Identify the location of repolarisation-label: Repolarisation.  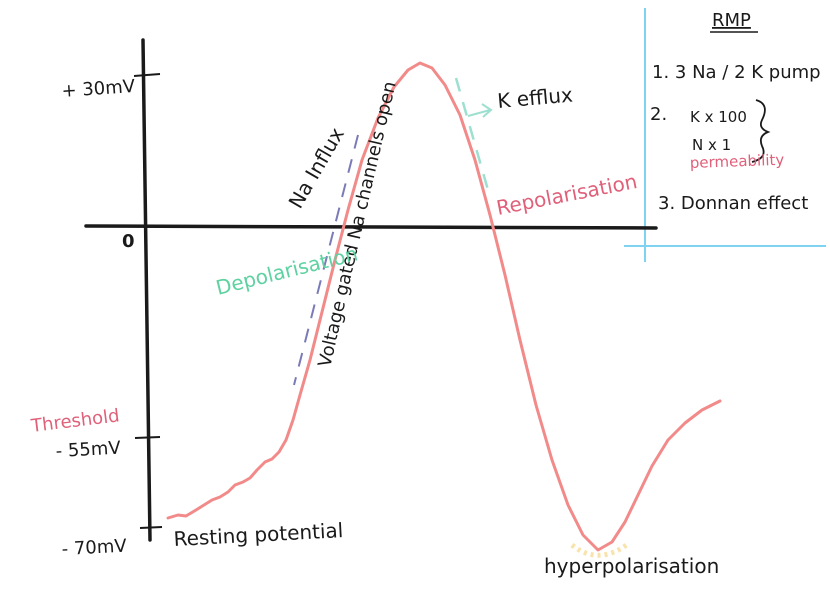
(566, 194).